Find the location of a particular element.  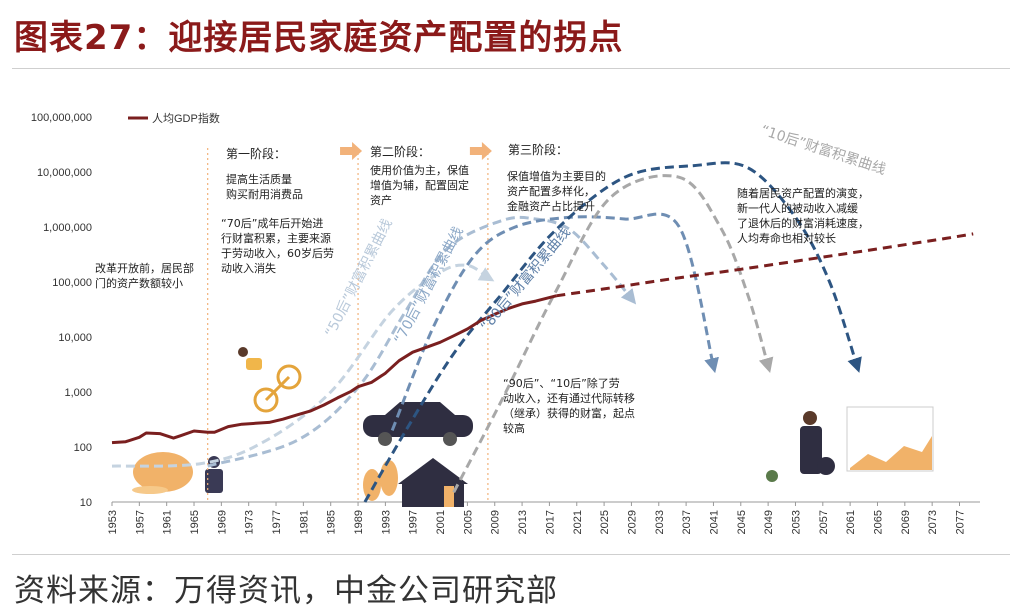

coin-bag-icon is located at coordinates (826, 466).